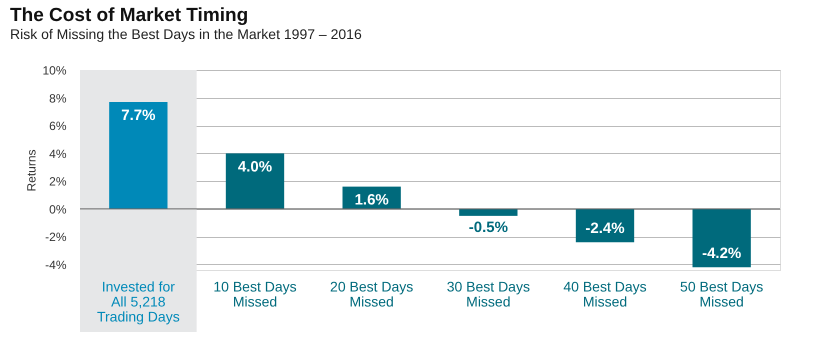 The height and width of the screenshot is (361, 822). I want to click on data-label: -4.2%, so click(722, 253).